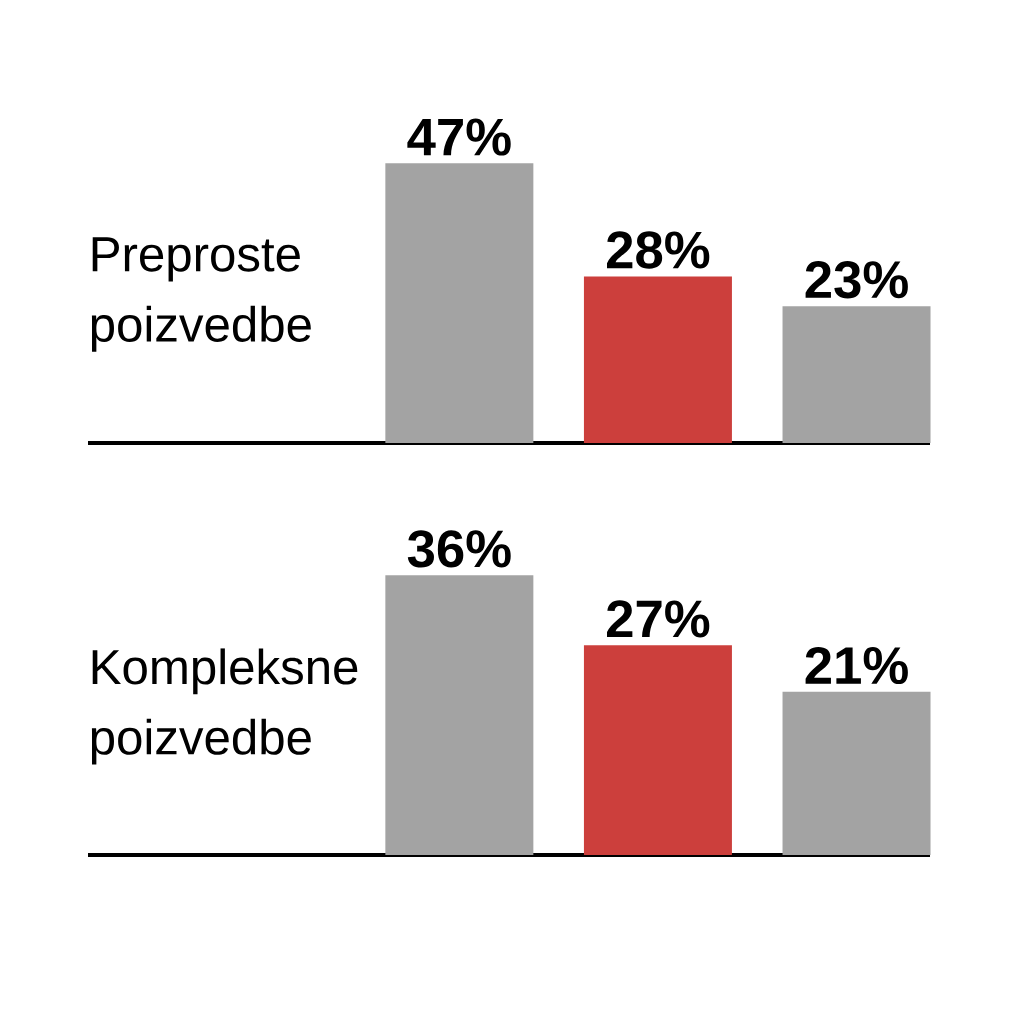  I want to click on text: Preproste poizvedbe, so click(201, 294).